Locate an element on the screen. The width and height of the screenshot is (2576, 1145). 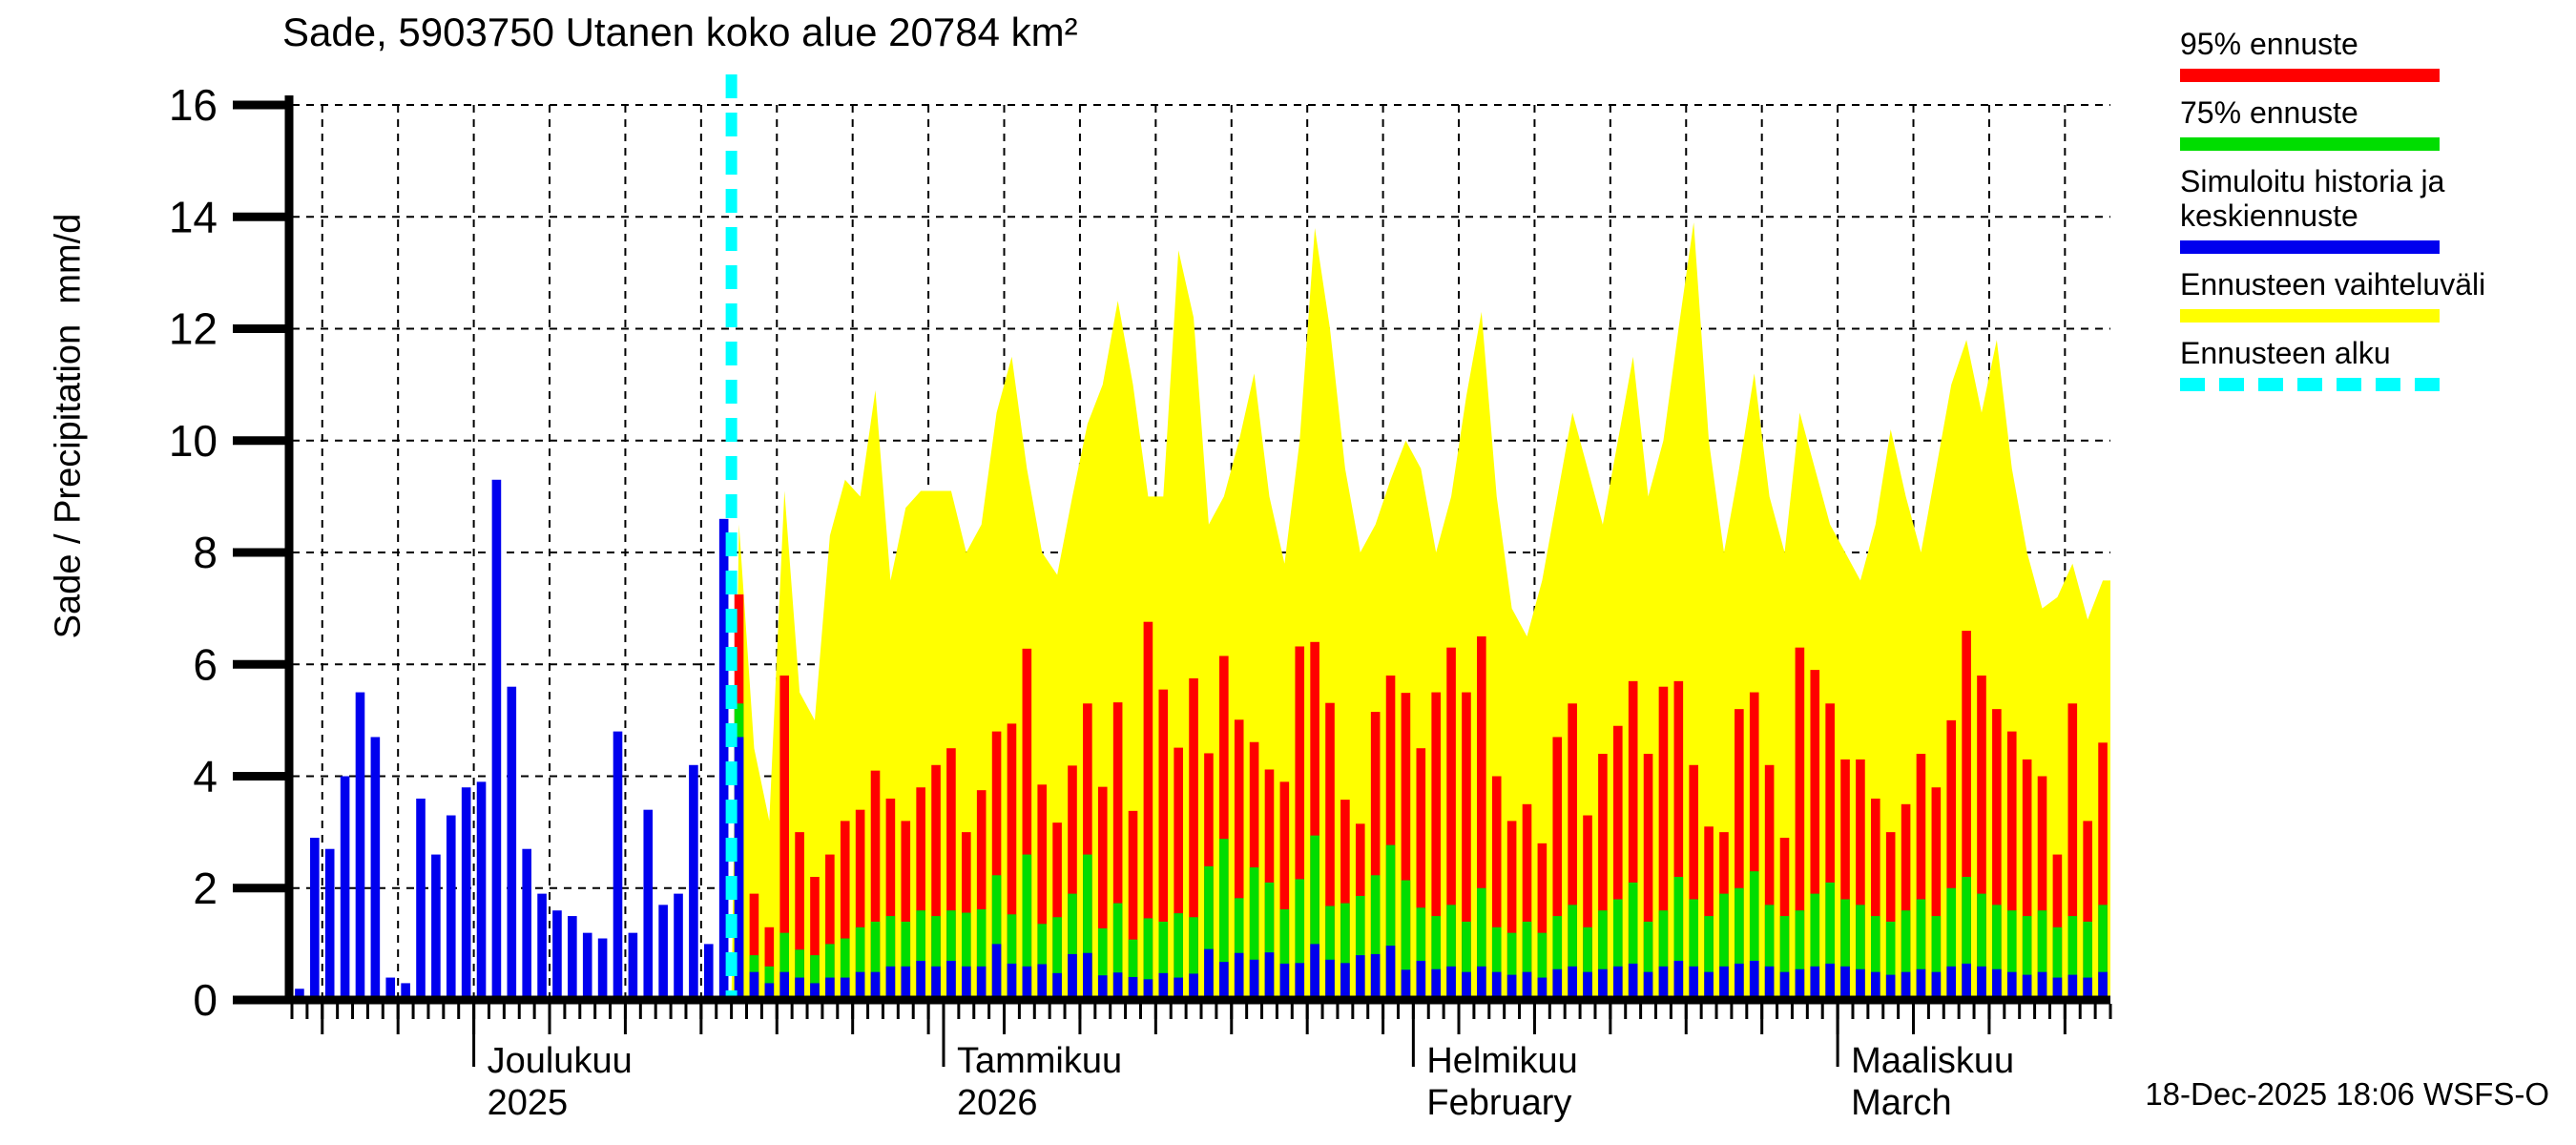
y-tick-label: 2 is located at coordinates (205, 888).